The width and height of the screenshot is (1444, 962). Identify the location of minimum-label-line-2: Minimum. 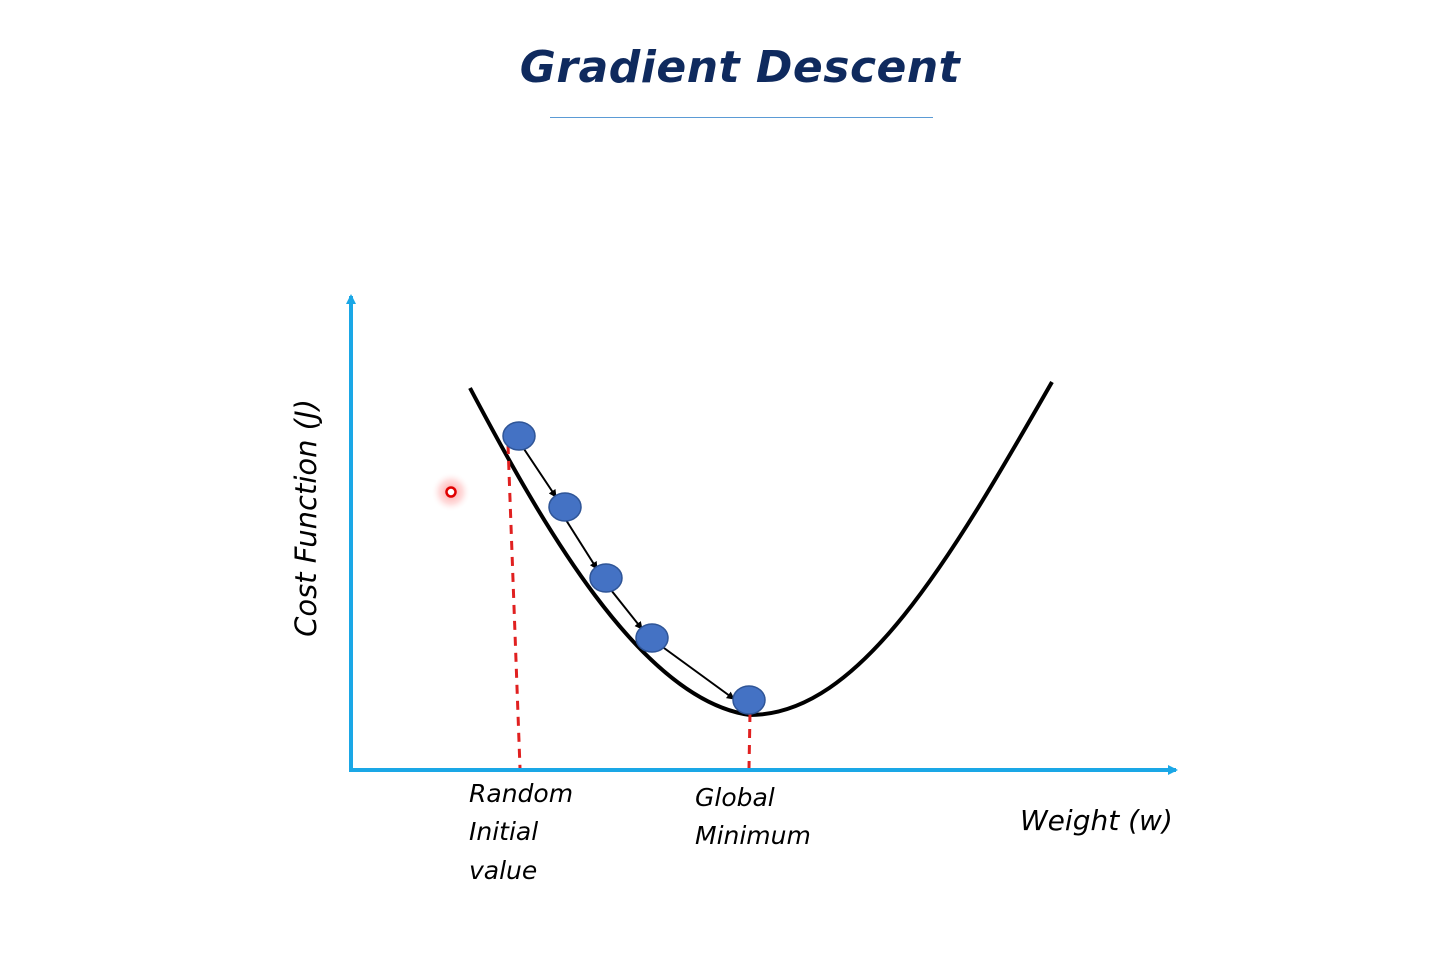
(753, 835).